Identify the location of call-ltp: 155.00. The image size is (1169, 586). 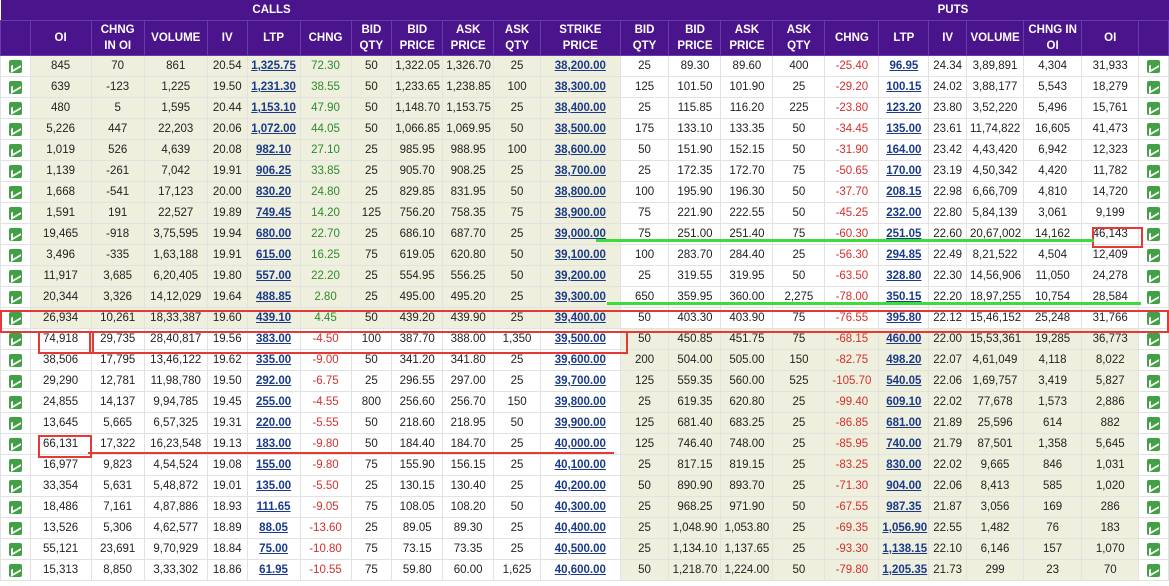
(273, 465).